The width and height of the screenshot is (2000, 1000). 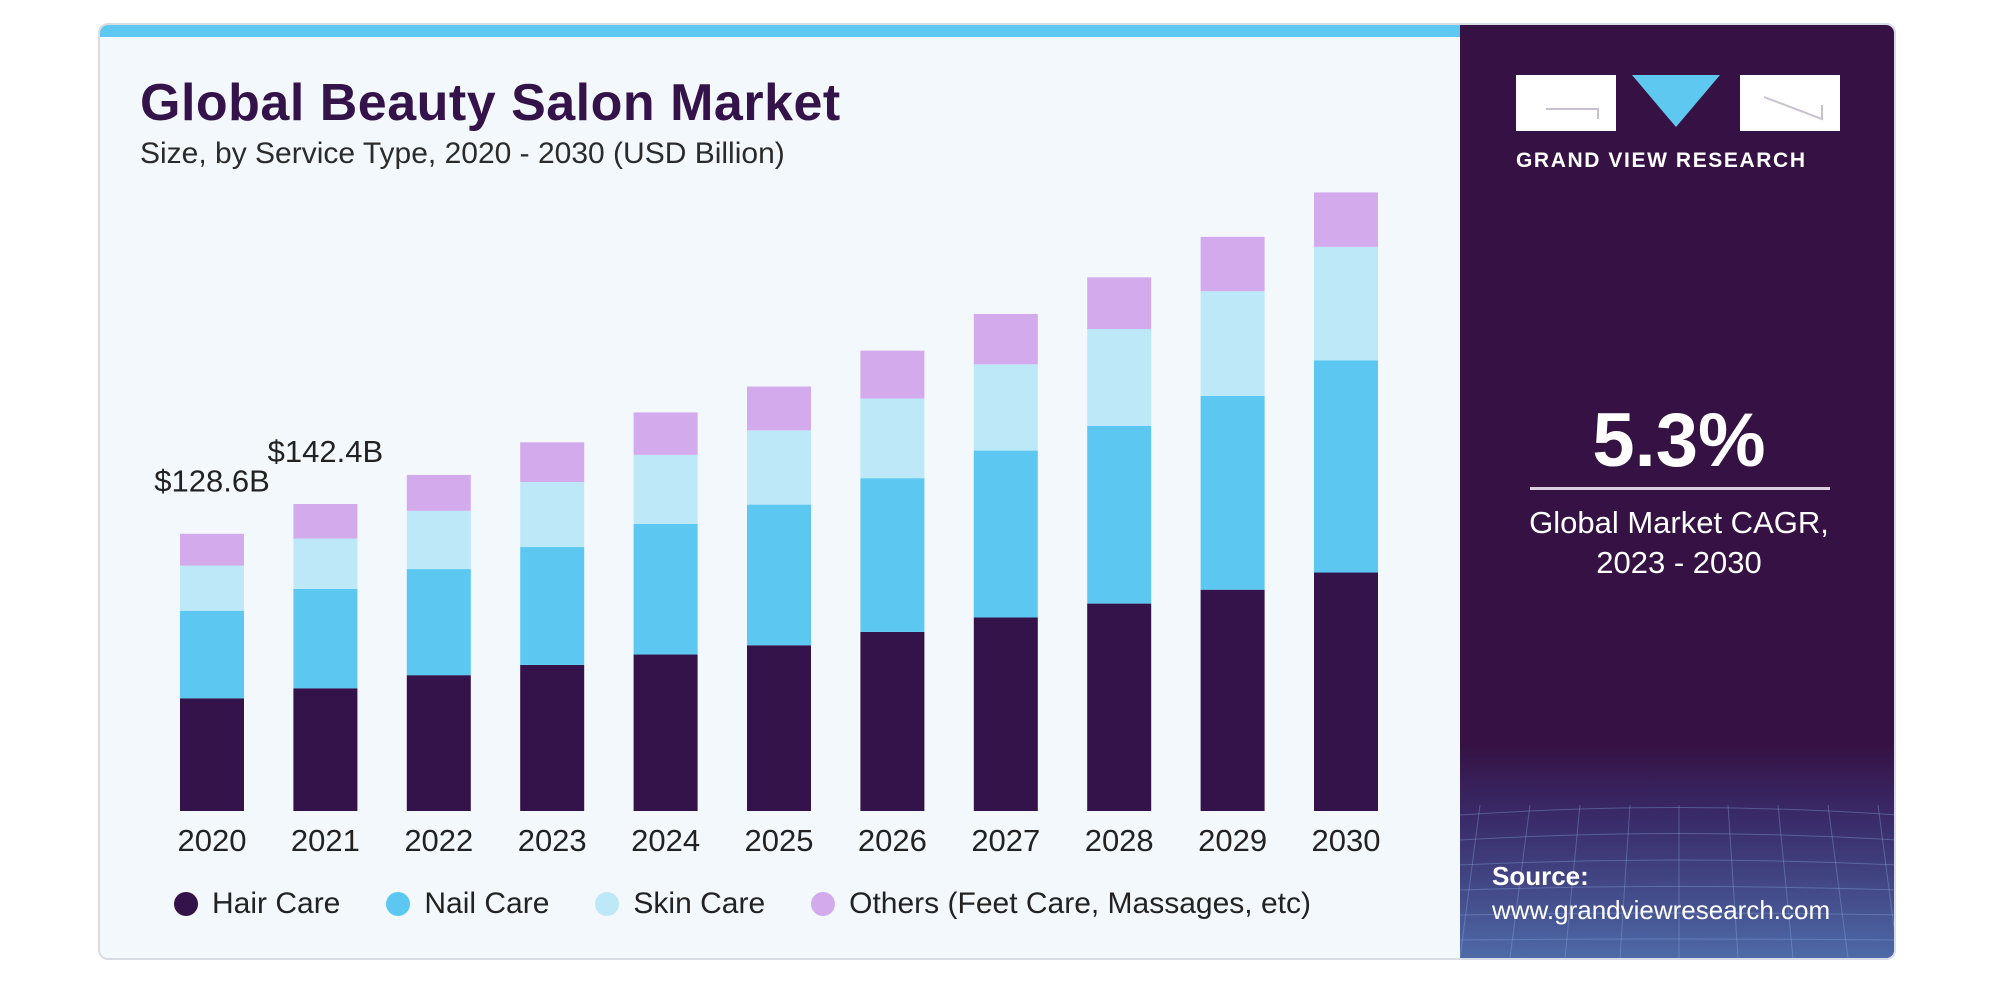 What do you see at coordinates (212, 754) in the screenshot?
I see `bar-segment-hair-2020` at bounding box center [212, 754].